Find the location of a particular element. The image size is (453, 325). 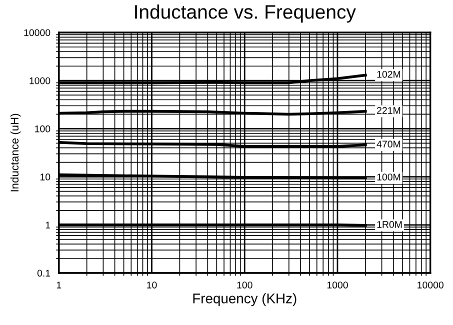

series-label: 221M is located at coordinates (388, 110).